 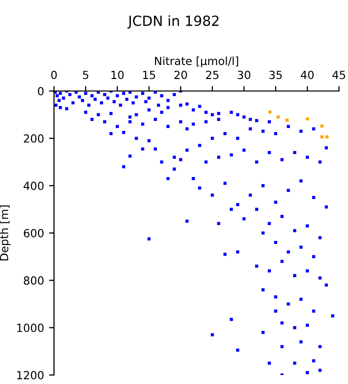 I want to click on y-tick-label: 0, so click(x=41, y=91).